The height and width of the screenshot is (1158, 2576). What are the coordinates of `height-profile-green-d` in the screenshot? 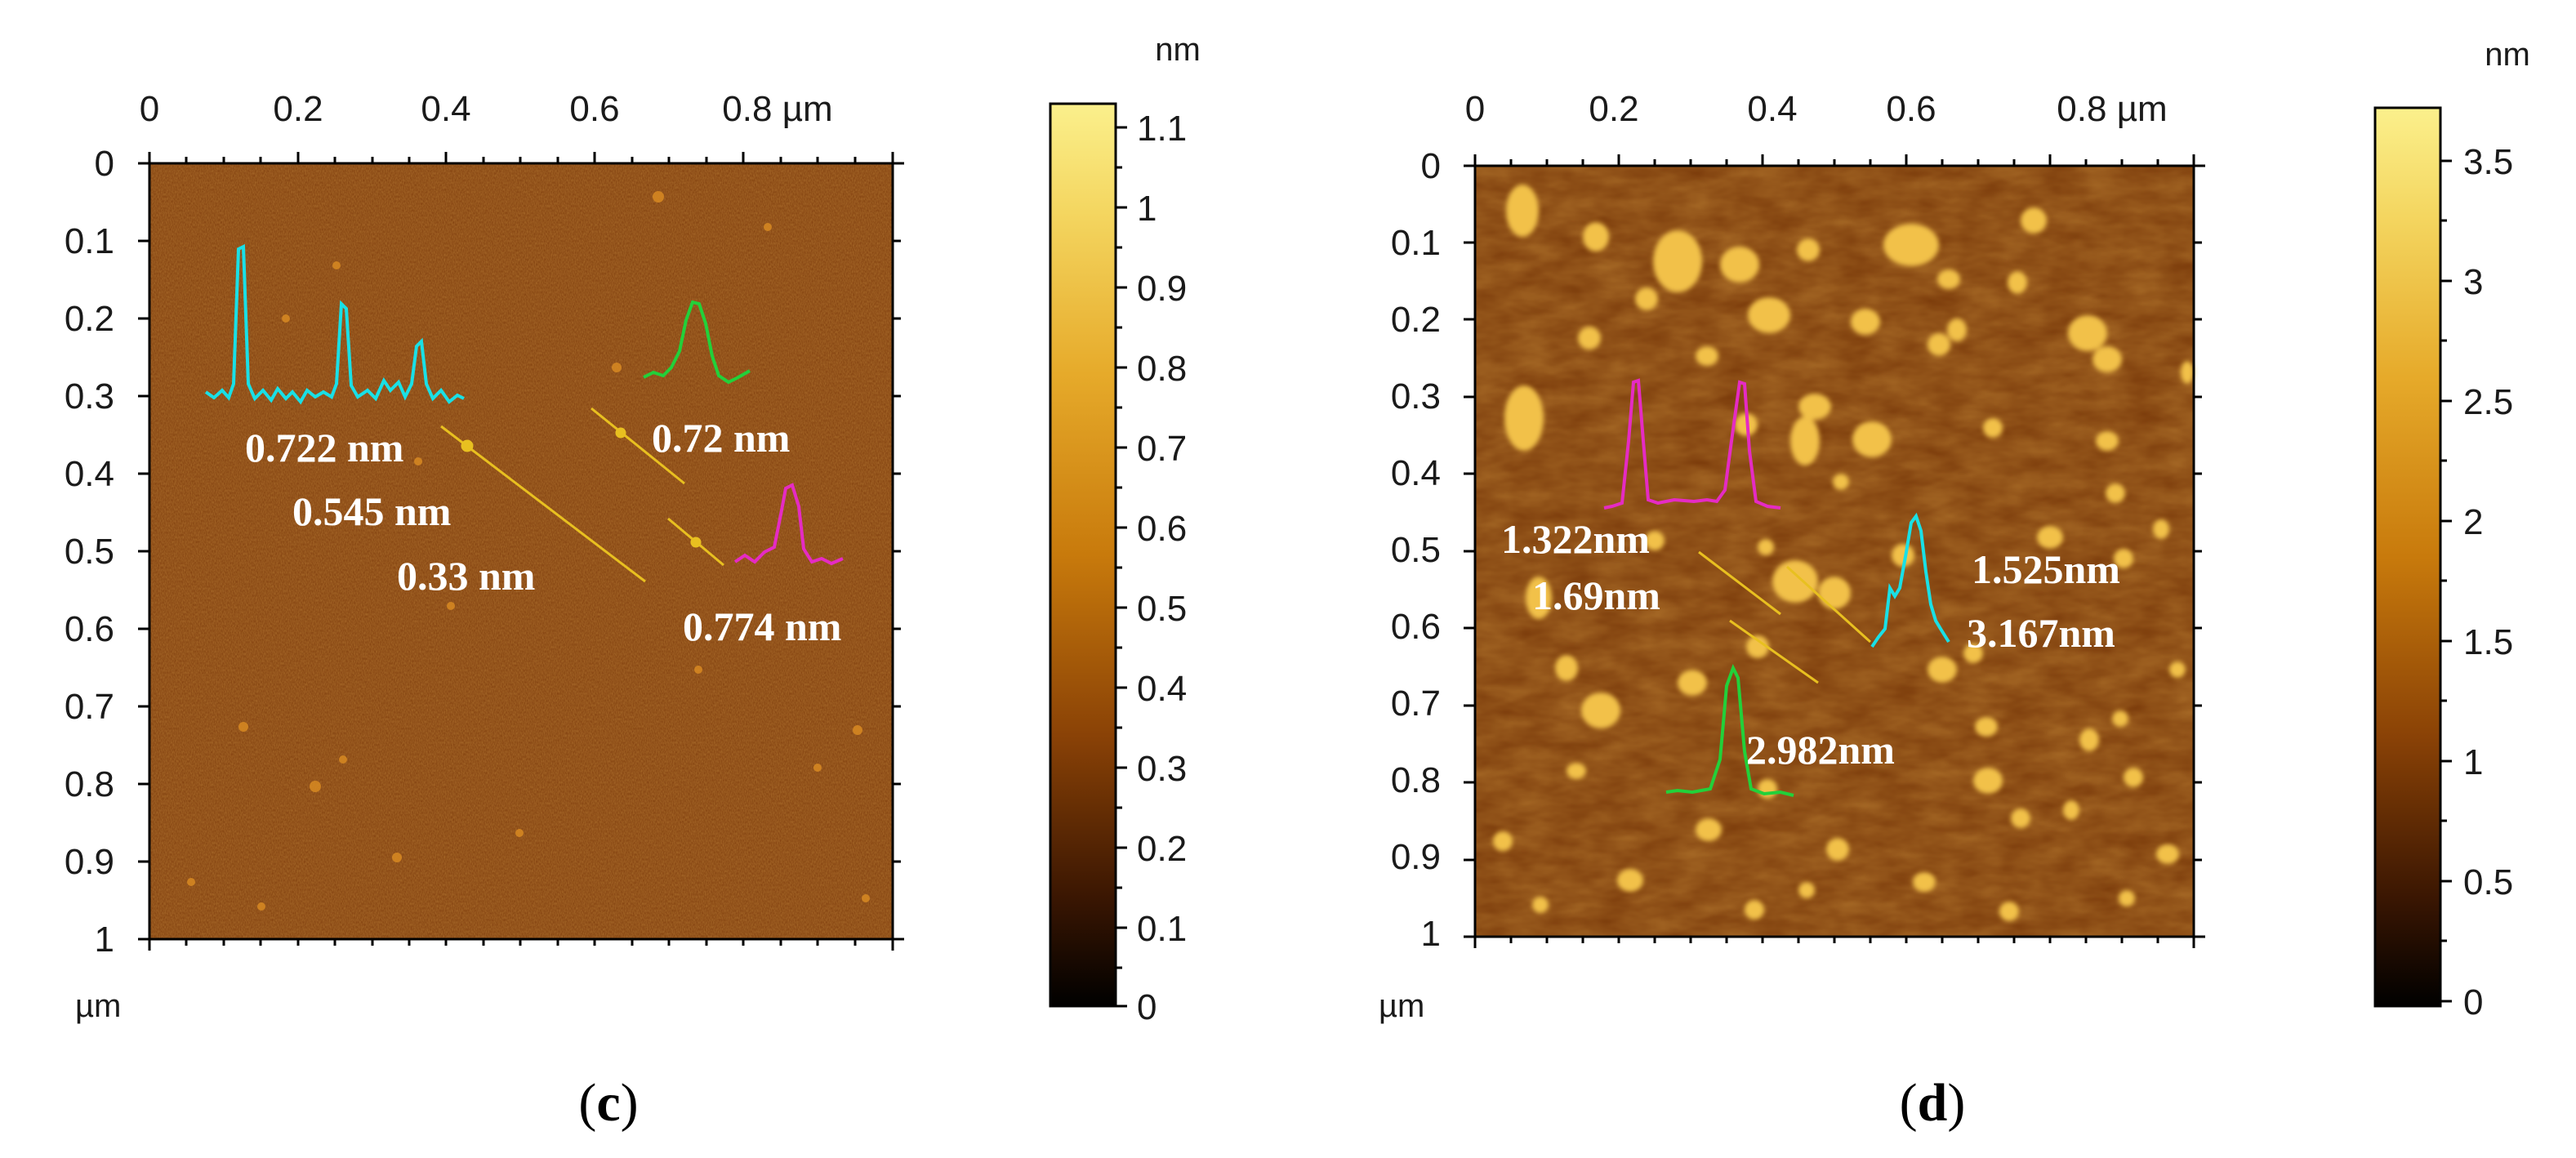 It's located at (1729, 730).